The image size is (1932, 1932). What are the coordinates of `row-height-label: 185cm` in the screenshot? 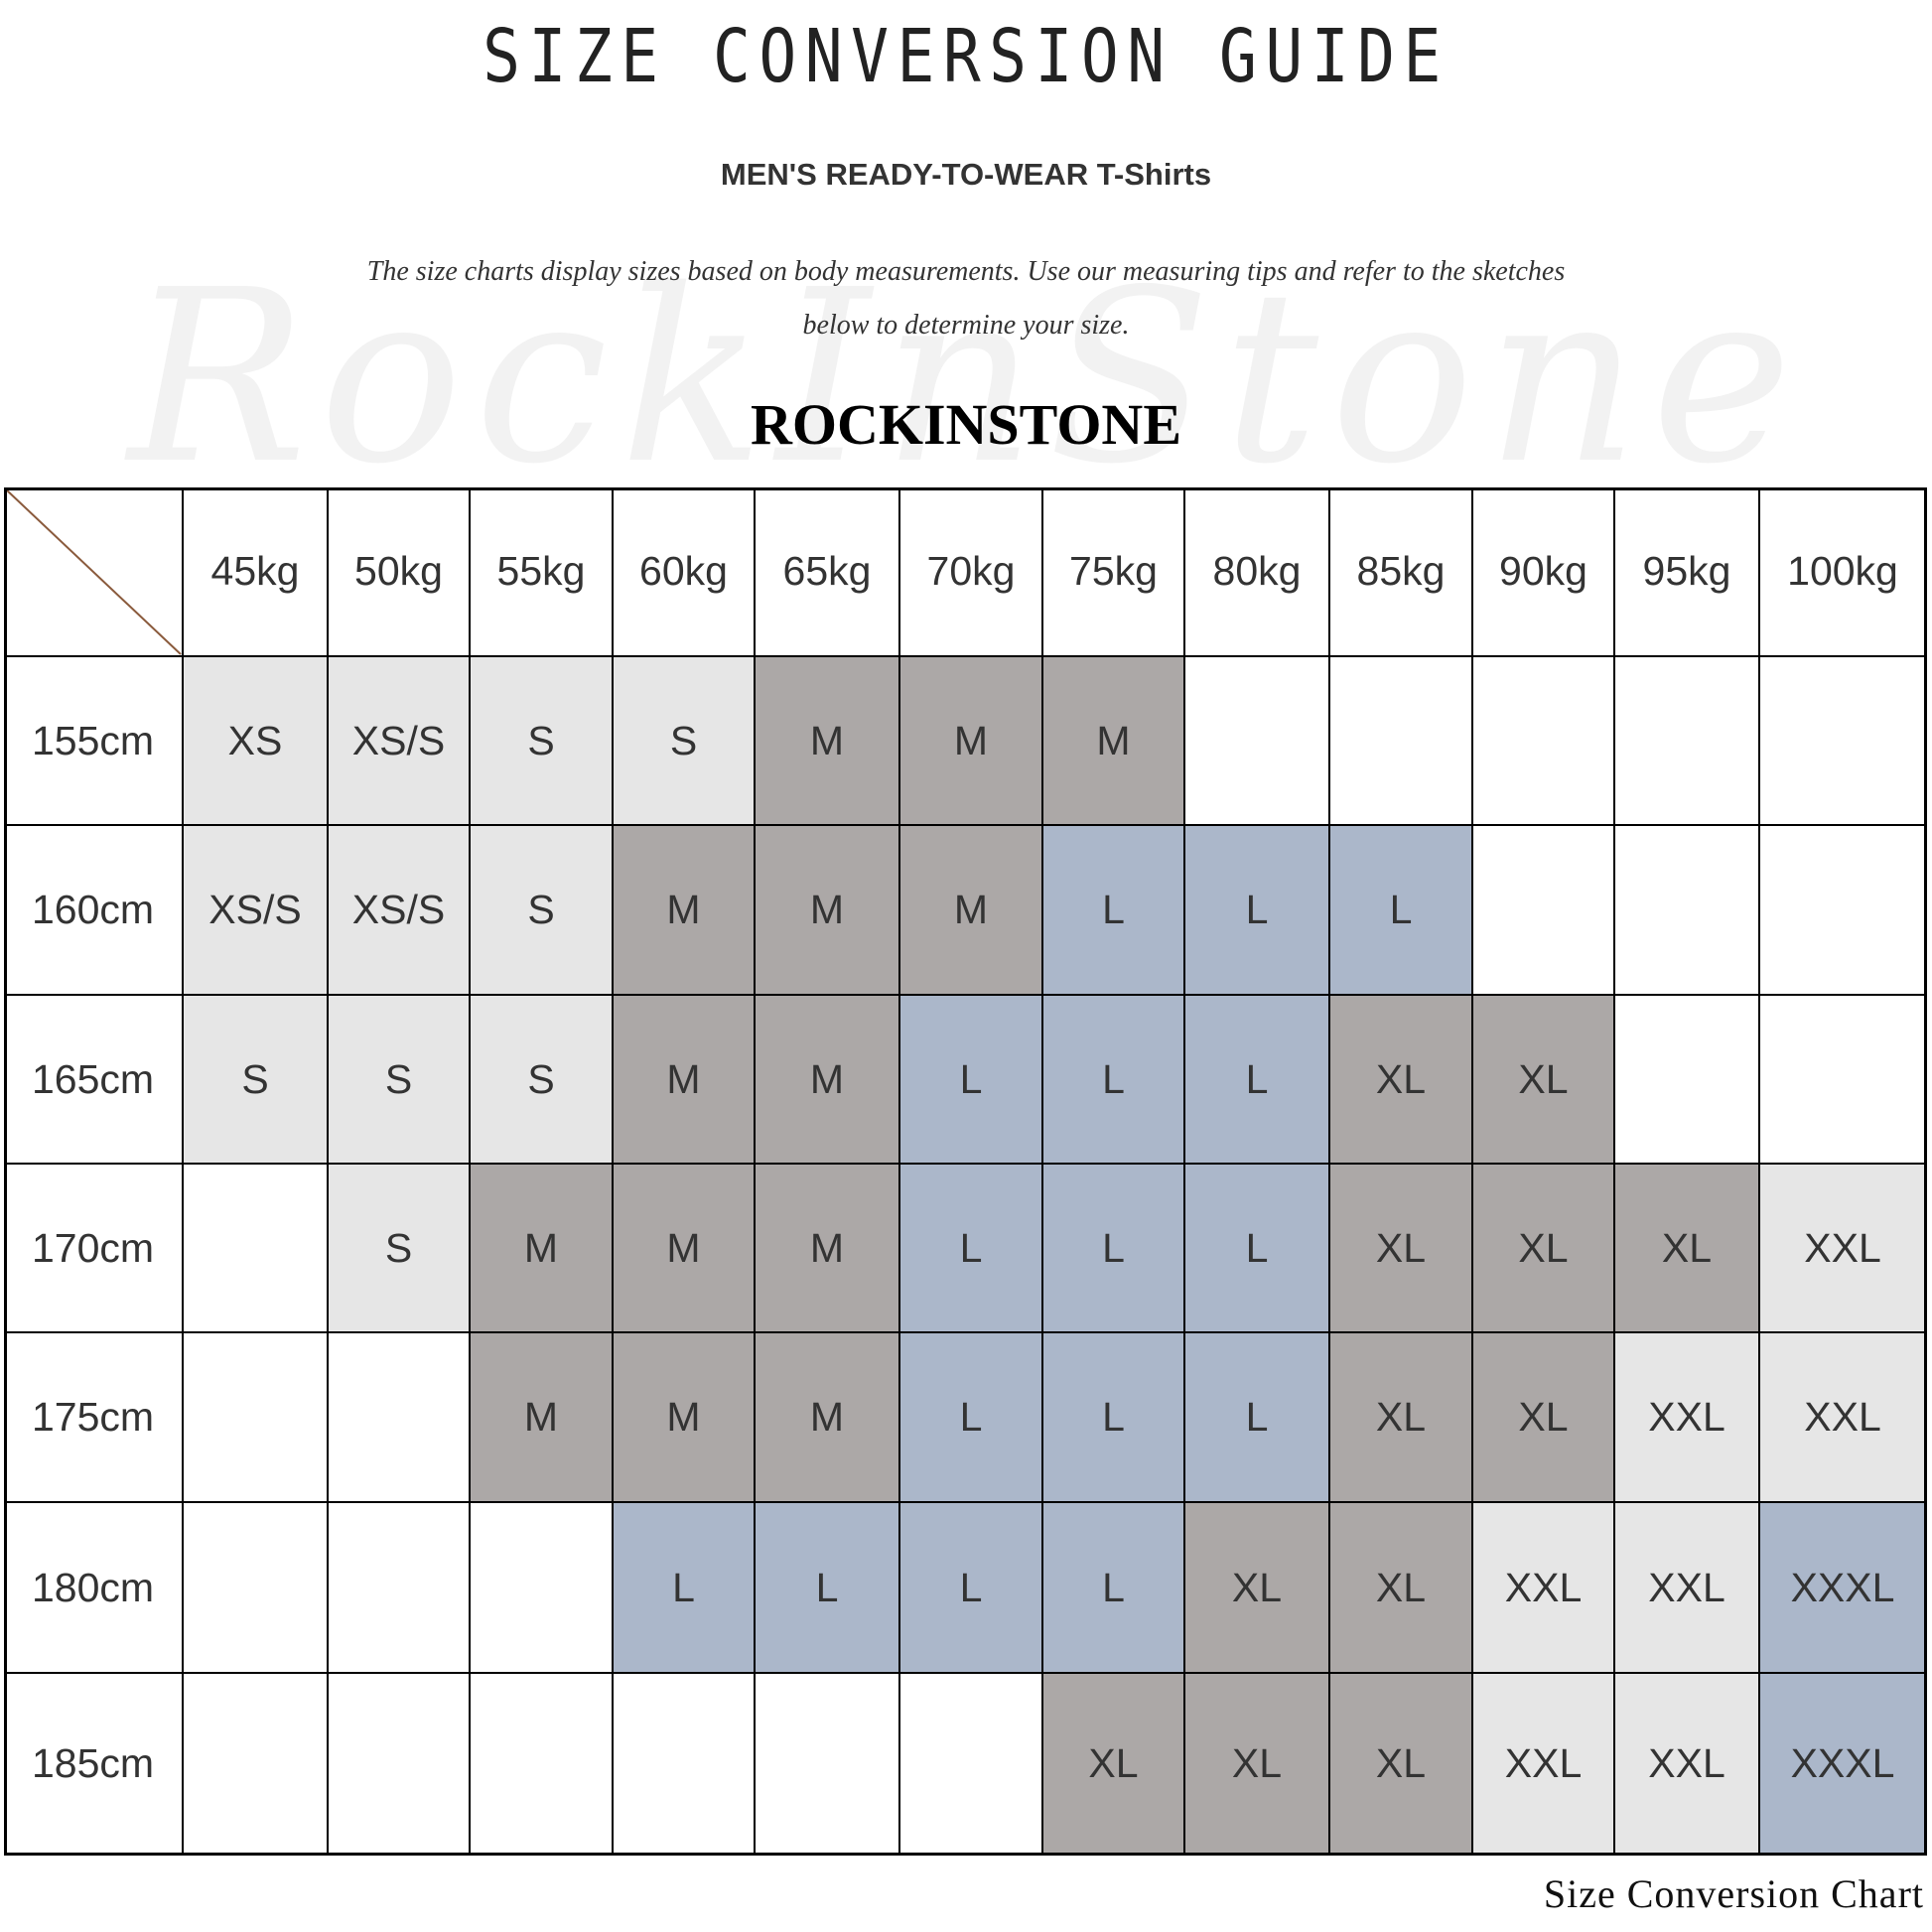 It's located at (94, 1765).